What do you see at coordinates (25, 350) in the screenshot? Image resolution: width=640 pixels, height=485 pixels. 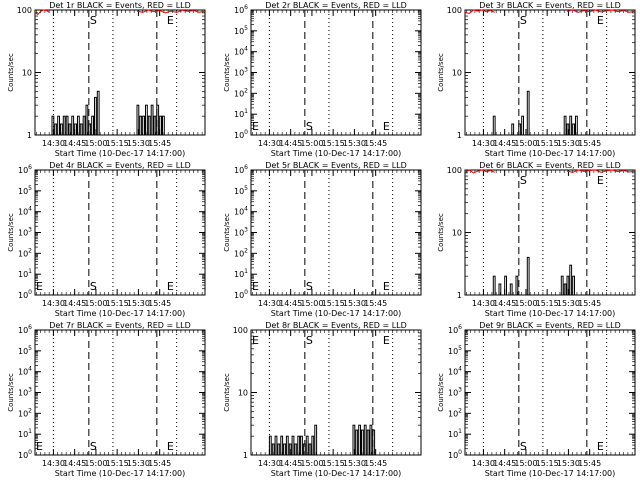 I see `y-tick-label: 10⁵` at bounding box center [25, 350].